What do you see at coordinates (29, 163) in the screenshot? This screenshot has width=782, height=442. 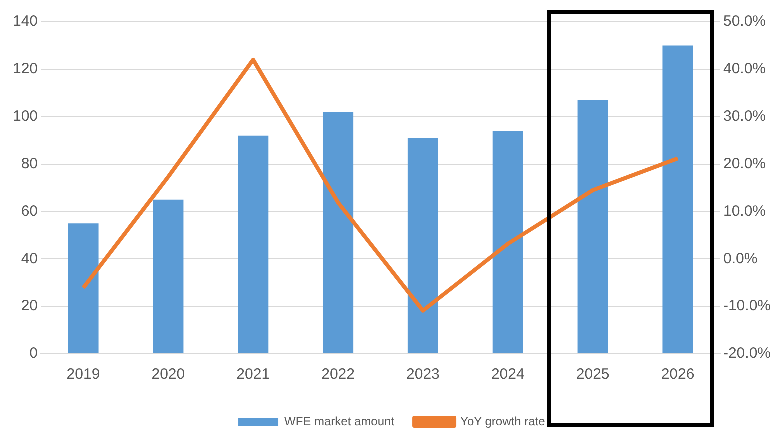 I see `y-tick-label: 80` at bounding box center [29, 163].